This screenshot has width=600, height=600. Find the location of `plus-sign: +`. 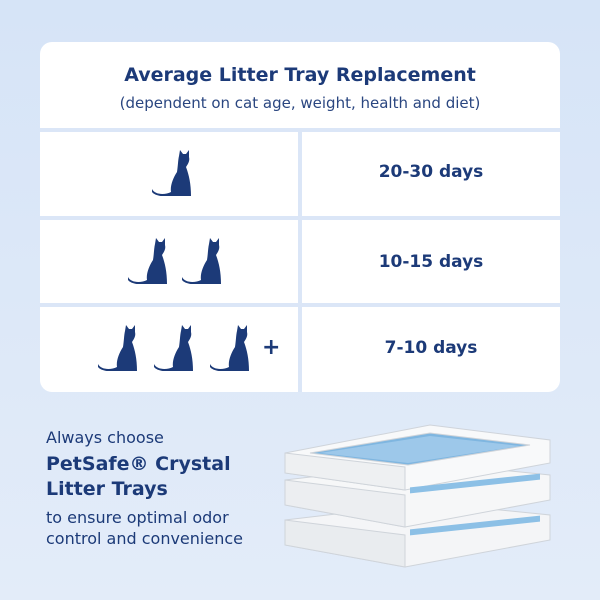

plus-sign: + is located at coordinates (271, 347).